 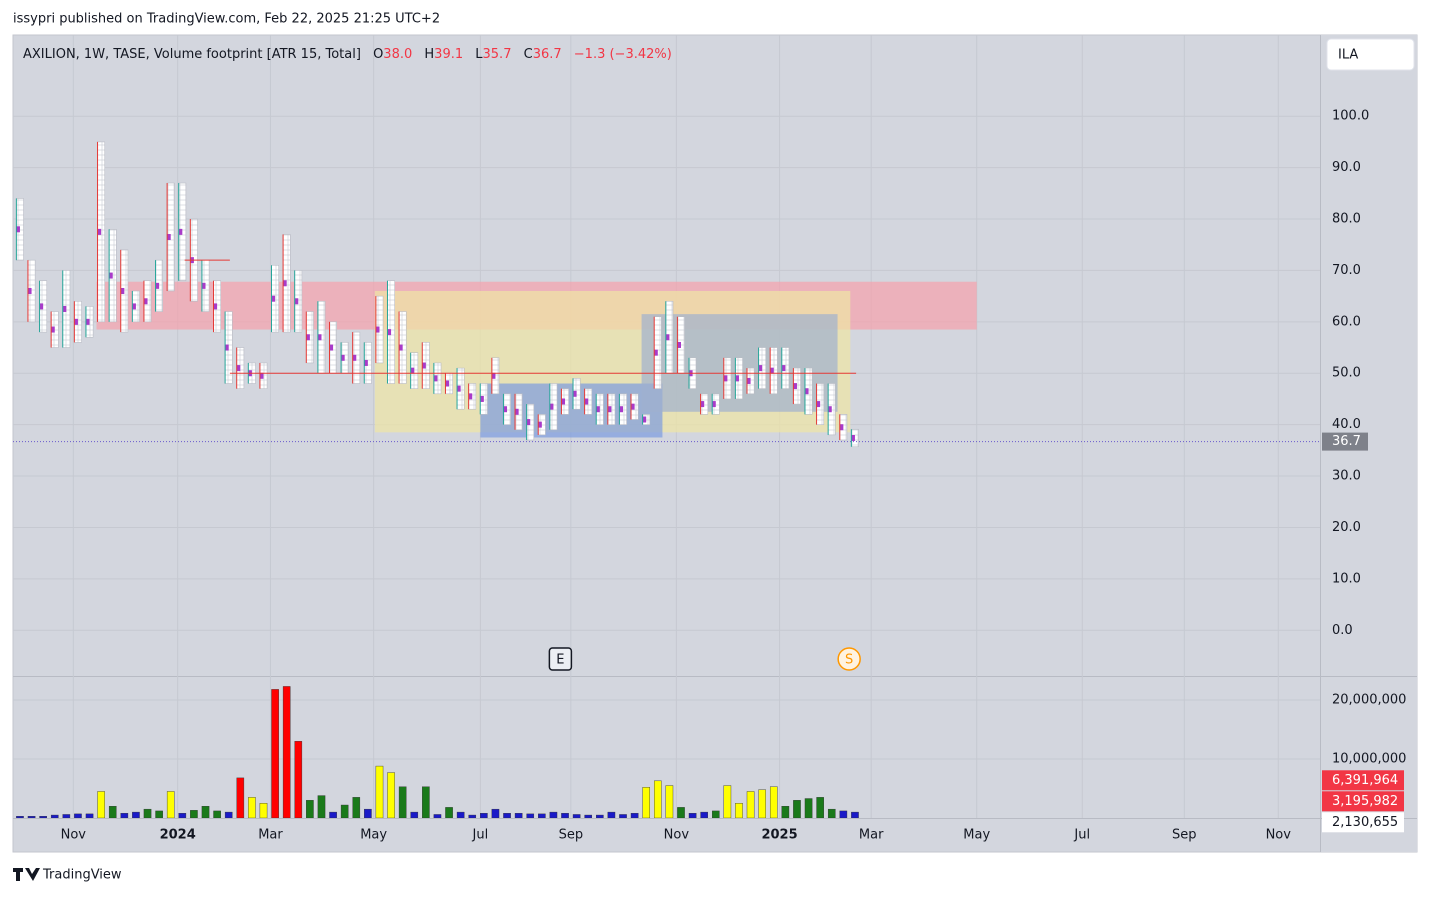 I want to click on event-label: S, so click(x=849, y=660).